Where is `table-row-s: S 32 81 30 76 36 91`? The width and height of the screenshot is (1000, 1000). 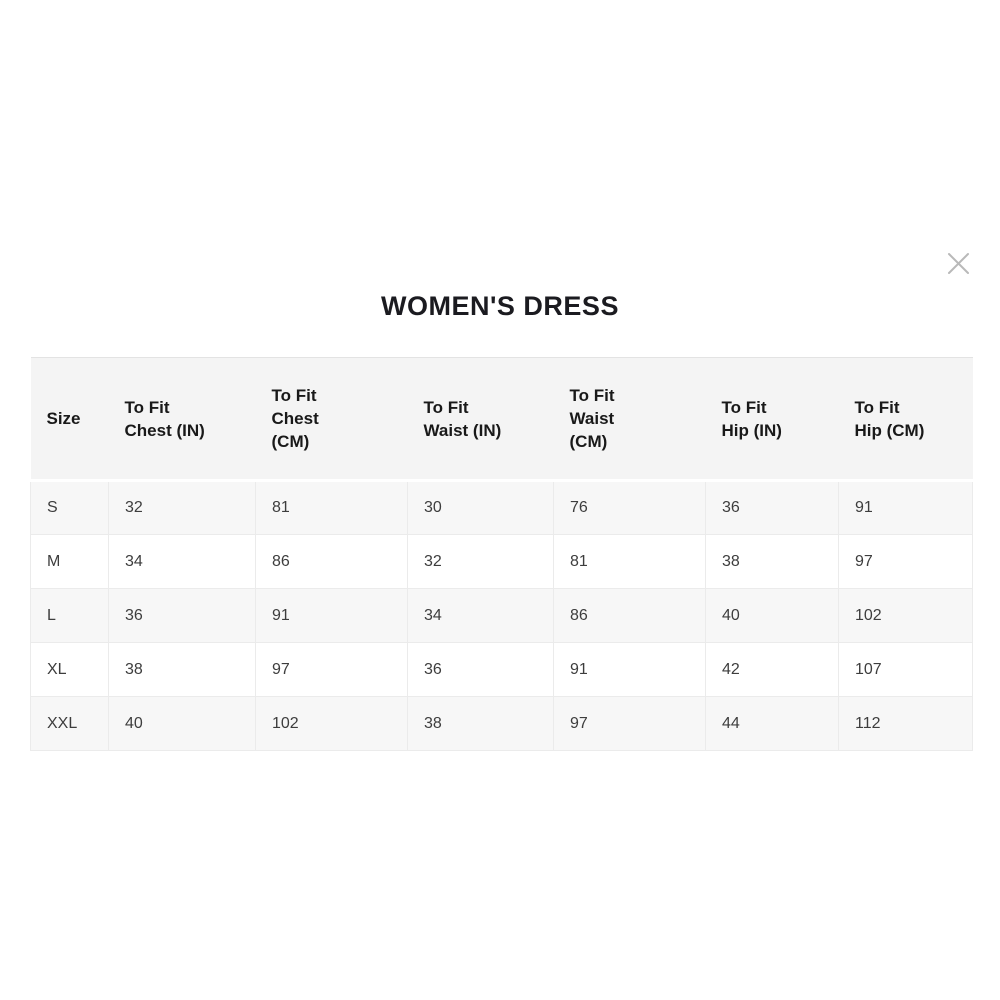
table-row-s: S 32 81 30 76 36 91 is located at coordinates (501, 507).